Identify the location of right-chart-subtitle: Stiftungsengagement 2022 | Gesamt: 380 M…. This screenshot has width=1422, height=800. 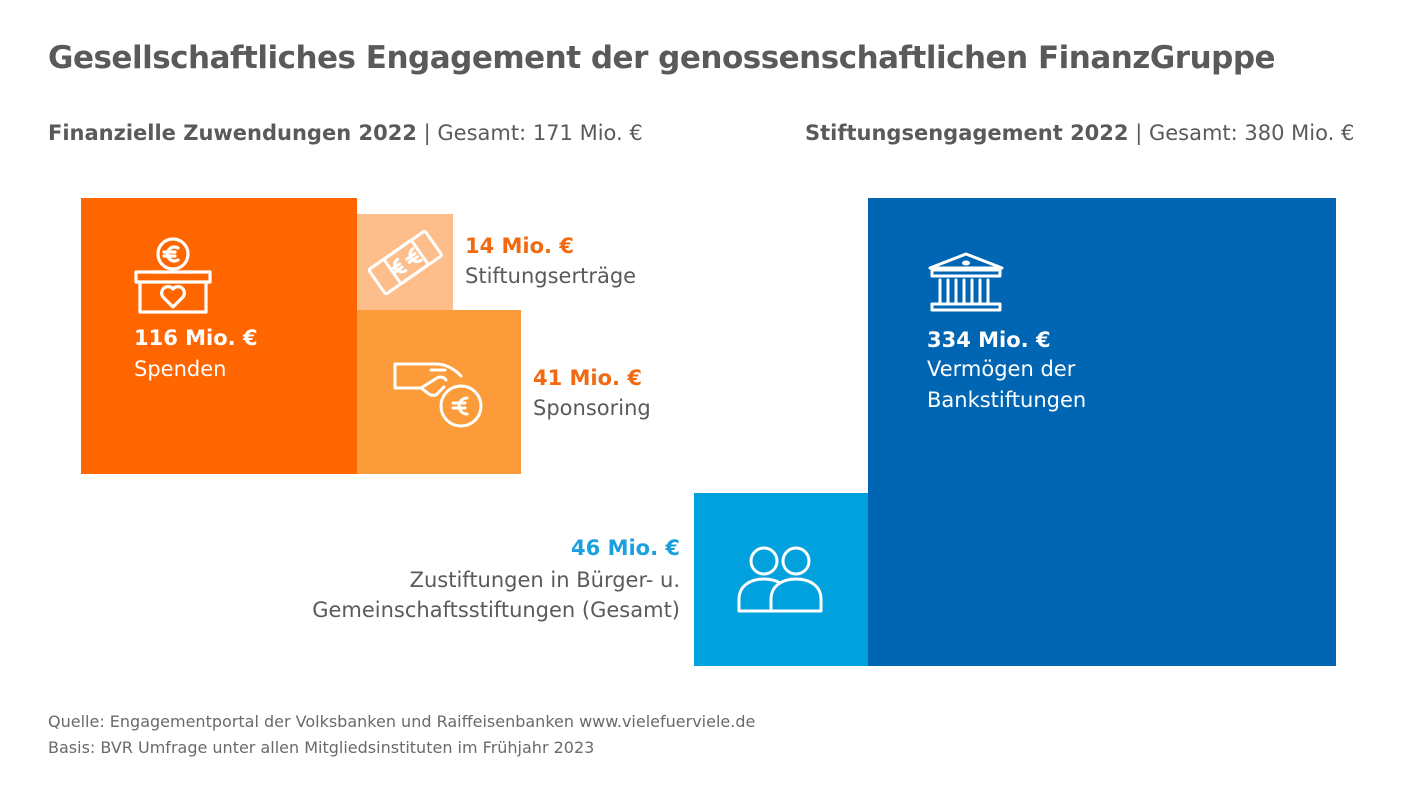
(1079, 133).